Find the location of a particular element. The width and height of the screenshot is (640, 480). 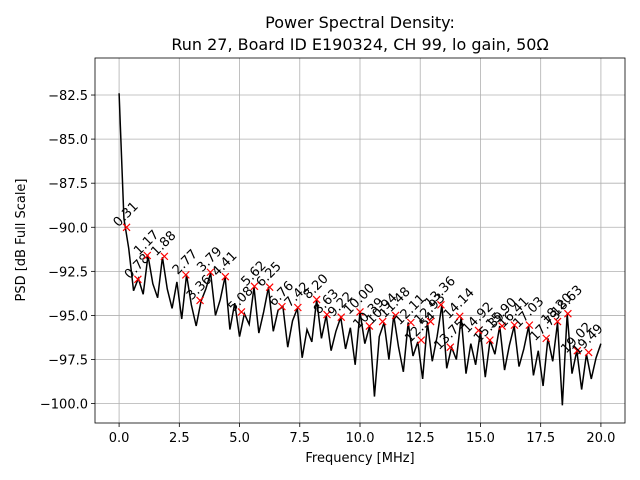

y-tick-label: −92.5 is located at coordinates (68, 272).